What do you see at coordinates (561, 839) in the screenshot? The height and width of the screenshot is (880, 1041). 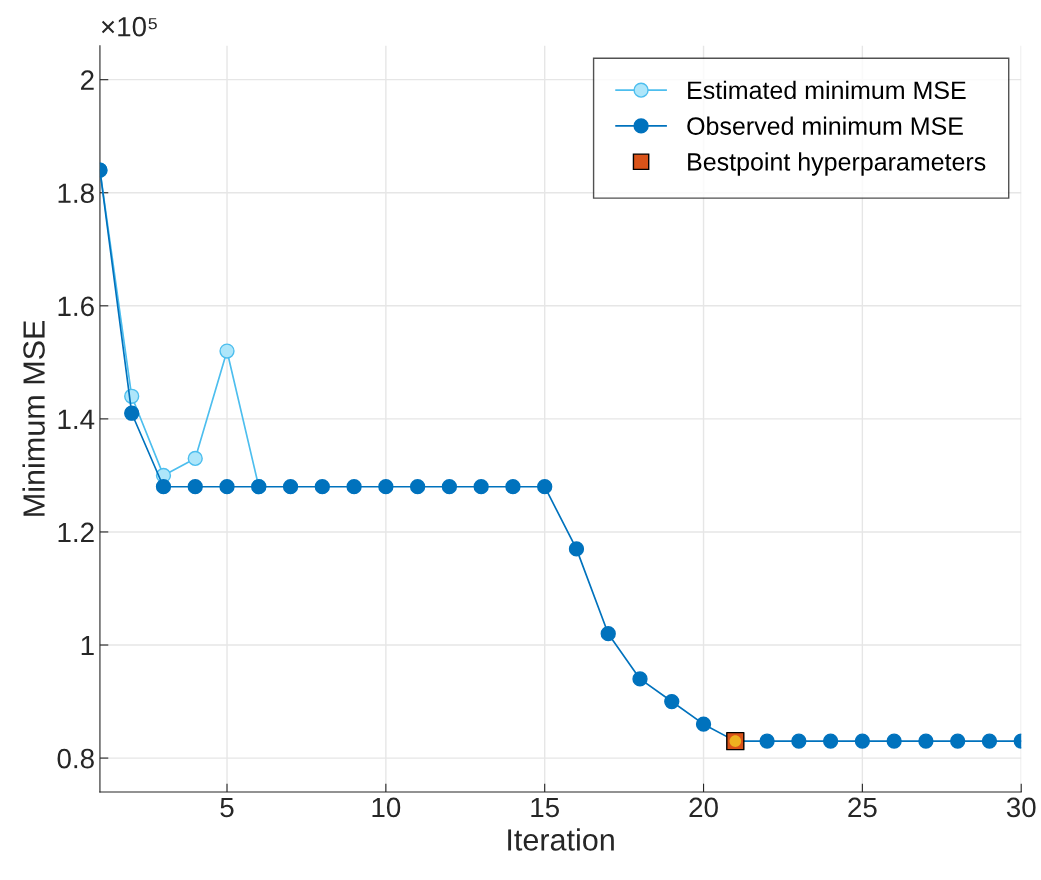 I see `x-axis-title: Iteration` at bounding box center [561, 839].